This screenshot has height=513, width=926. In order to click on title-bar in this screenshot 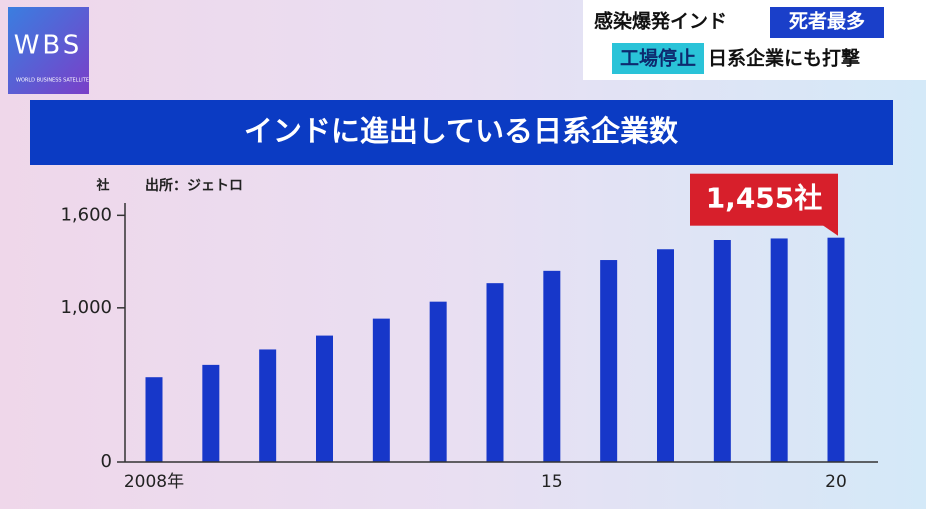, I will do `click(461, 132)`.